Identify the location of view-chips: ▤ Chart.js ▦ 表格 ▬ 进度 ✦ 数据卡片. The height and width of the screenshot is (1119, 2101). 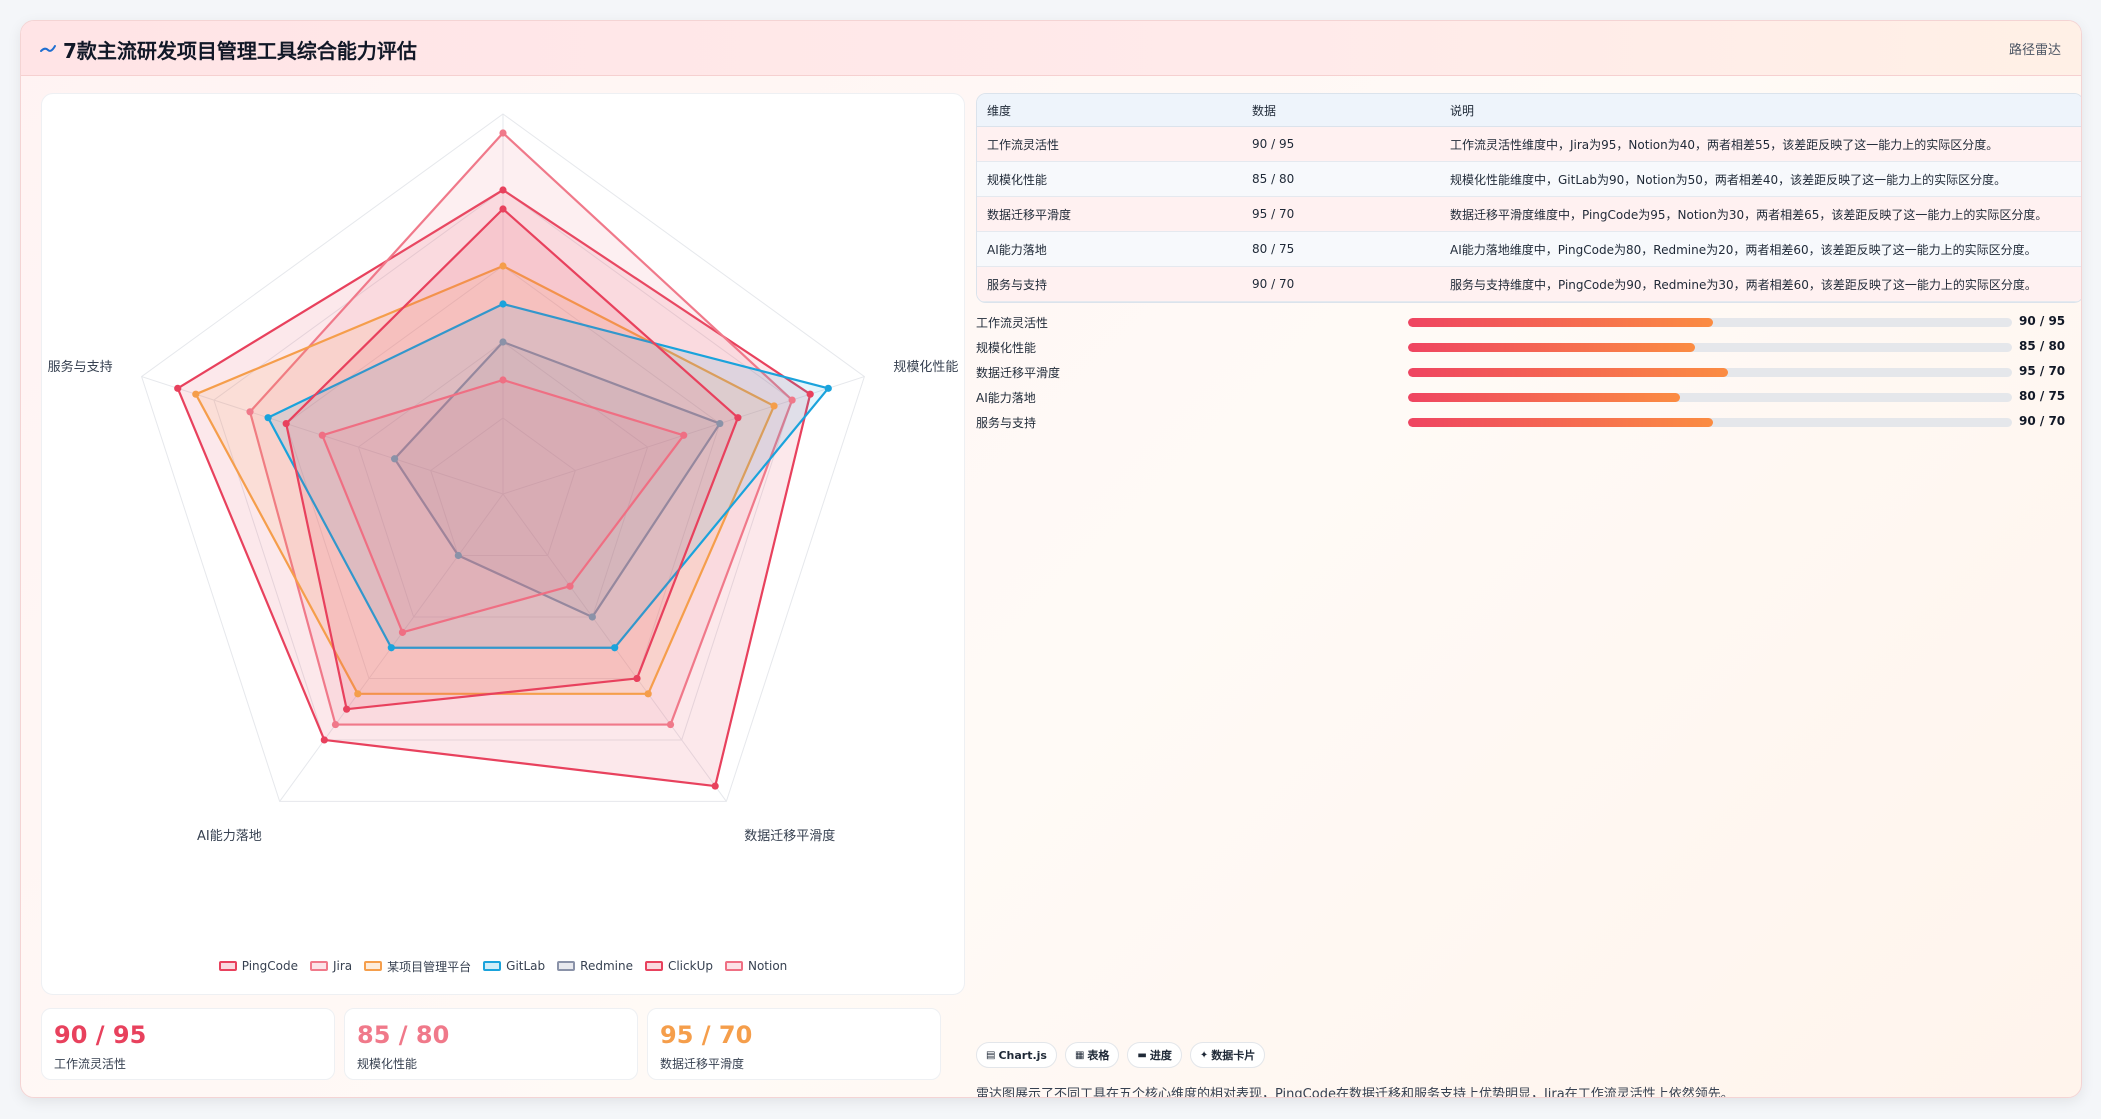
(1121, 1055).